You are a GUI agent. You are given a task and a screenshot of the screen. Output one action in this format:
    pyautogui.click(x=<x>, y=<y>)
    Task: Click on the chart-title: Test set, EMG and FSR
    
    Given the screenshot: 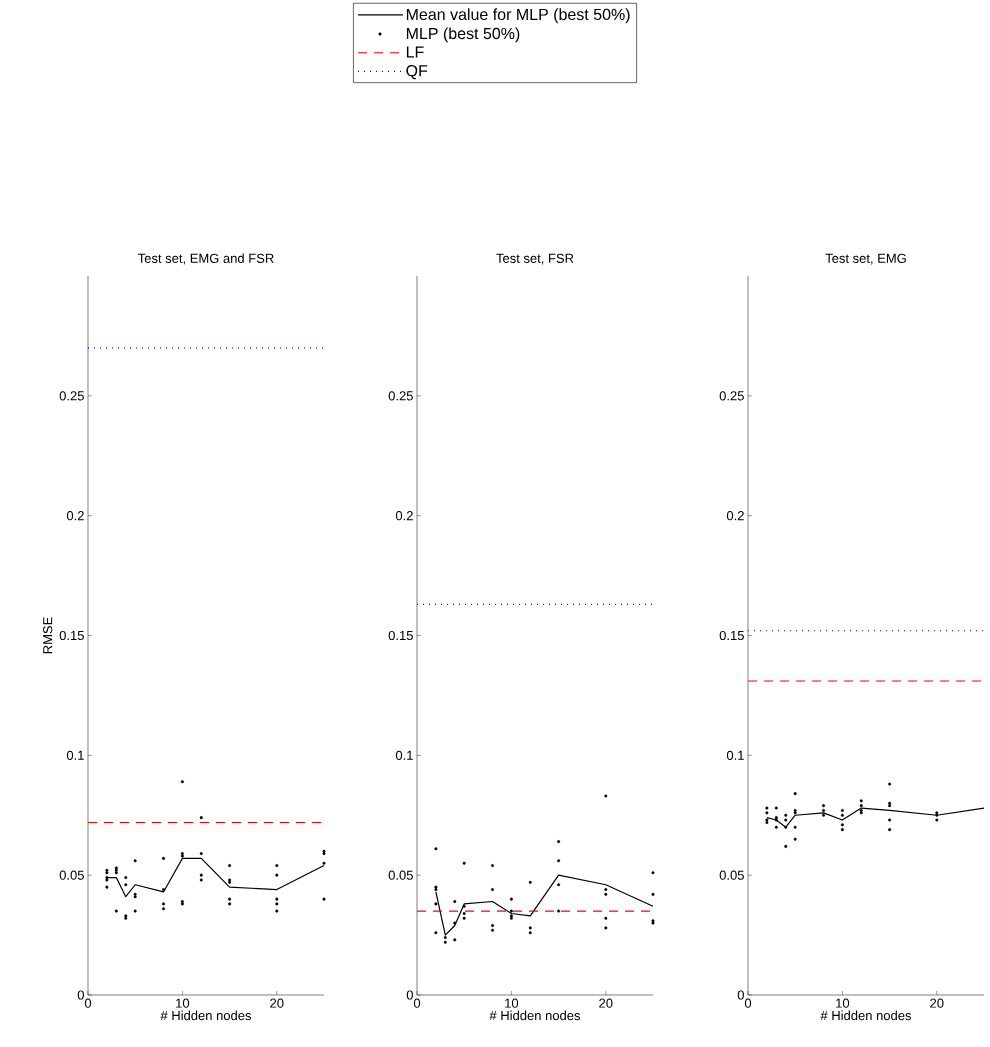 What is the action you would take?
    pyautogui.click(x=206, y=259)
    